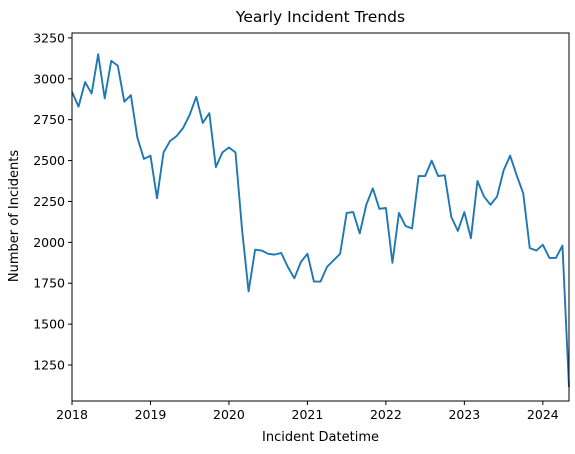 This screenshot has width=575, height=454. What do you see at coordinates (320, 17) in the screenshot?
I see `chart-title: Yearly Incident Trends` at bounding box center [320, 17].